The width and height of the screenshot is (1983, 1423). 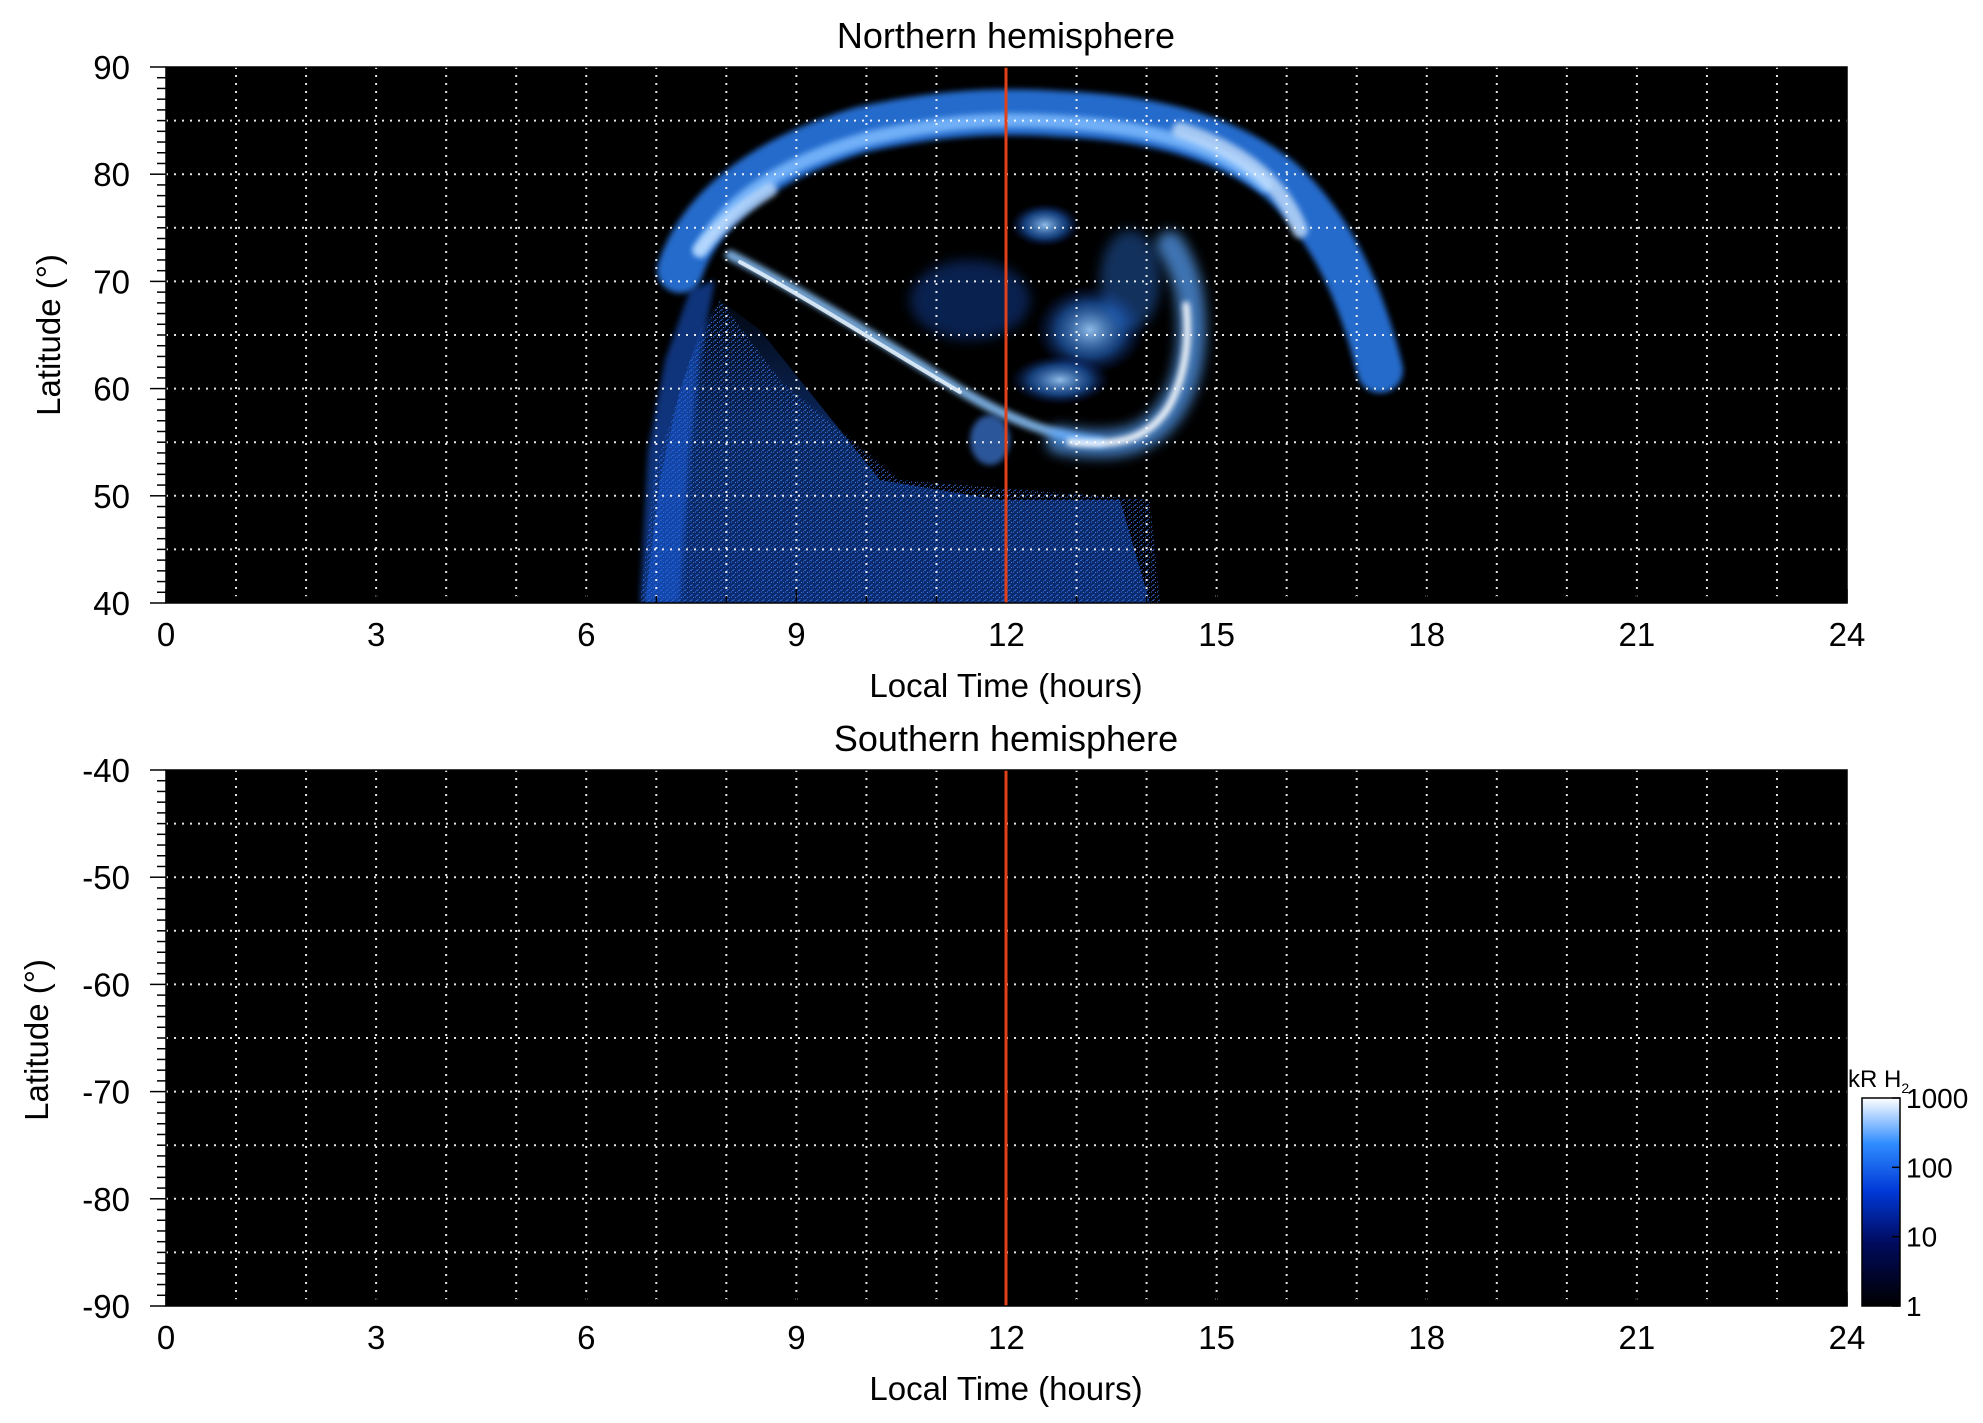 What do you see at coordinates (1240, 180) in the screenshot?
I see `dusk-oval-bright` at bounding box center [1240, 180].